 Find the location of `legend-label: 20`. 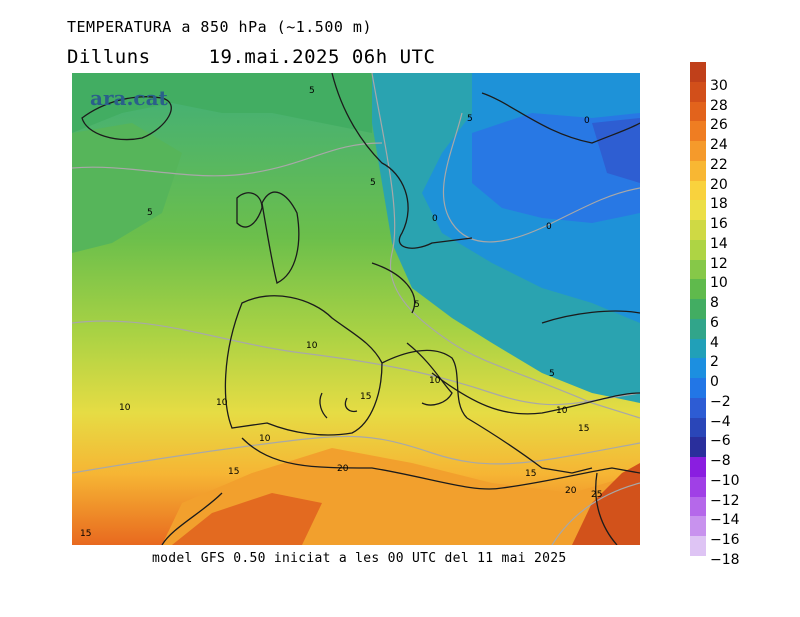

legend-label: 20 is located at coordinates (719, 184).